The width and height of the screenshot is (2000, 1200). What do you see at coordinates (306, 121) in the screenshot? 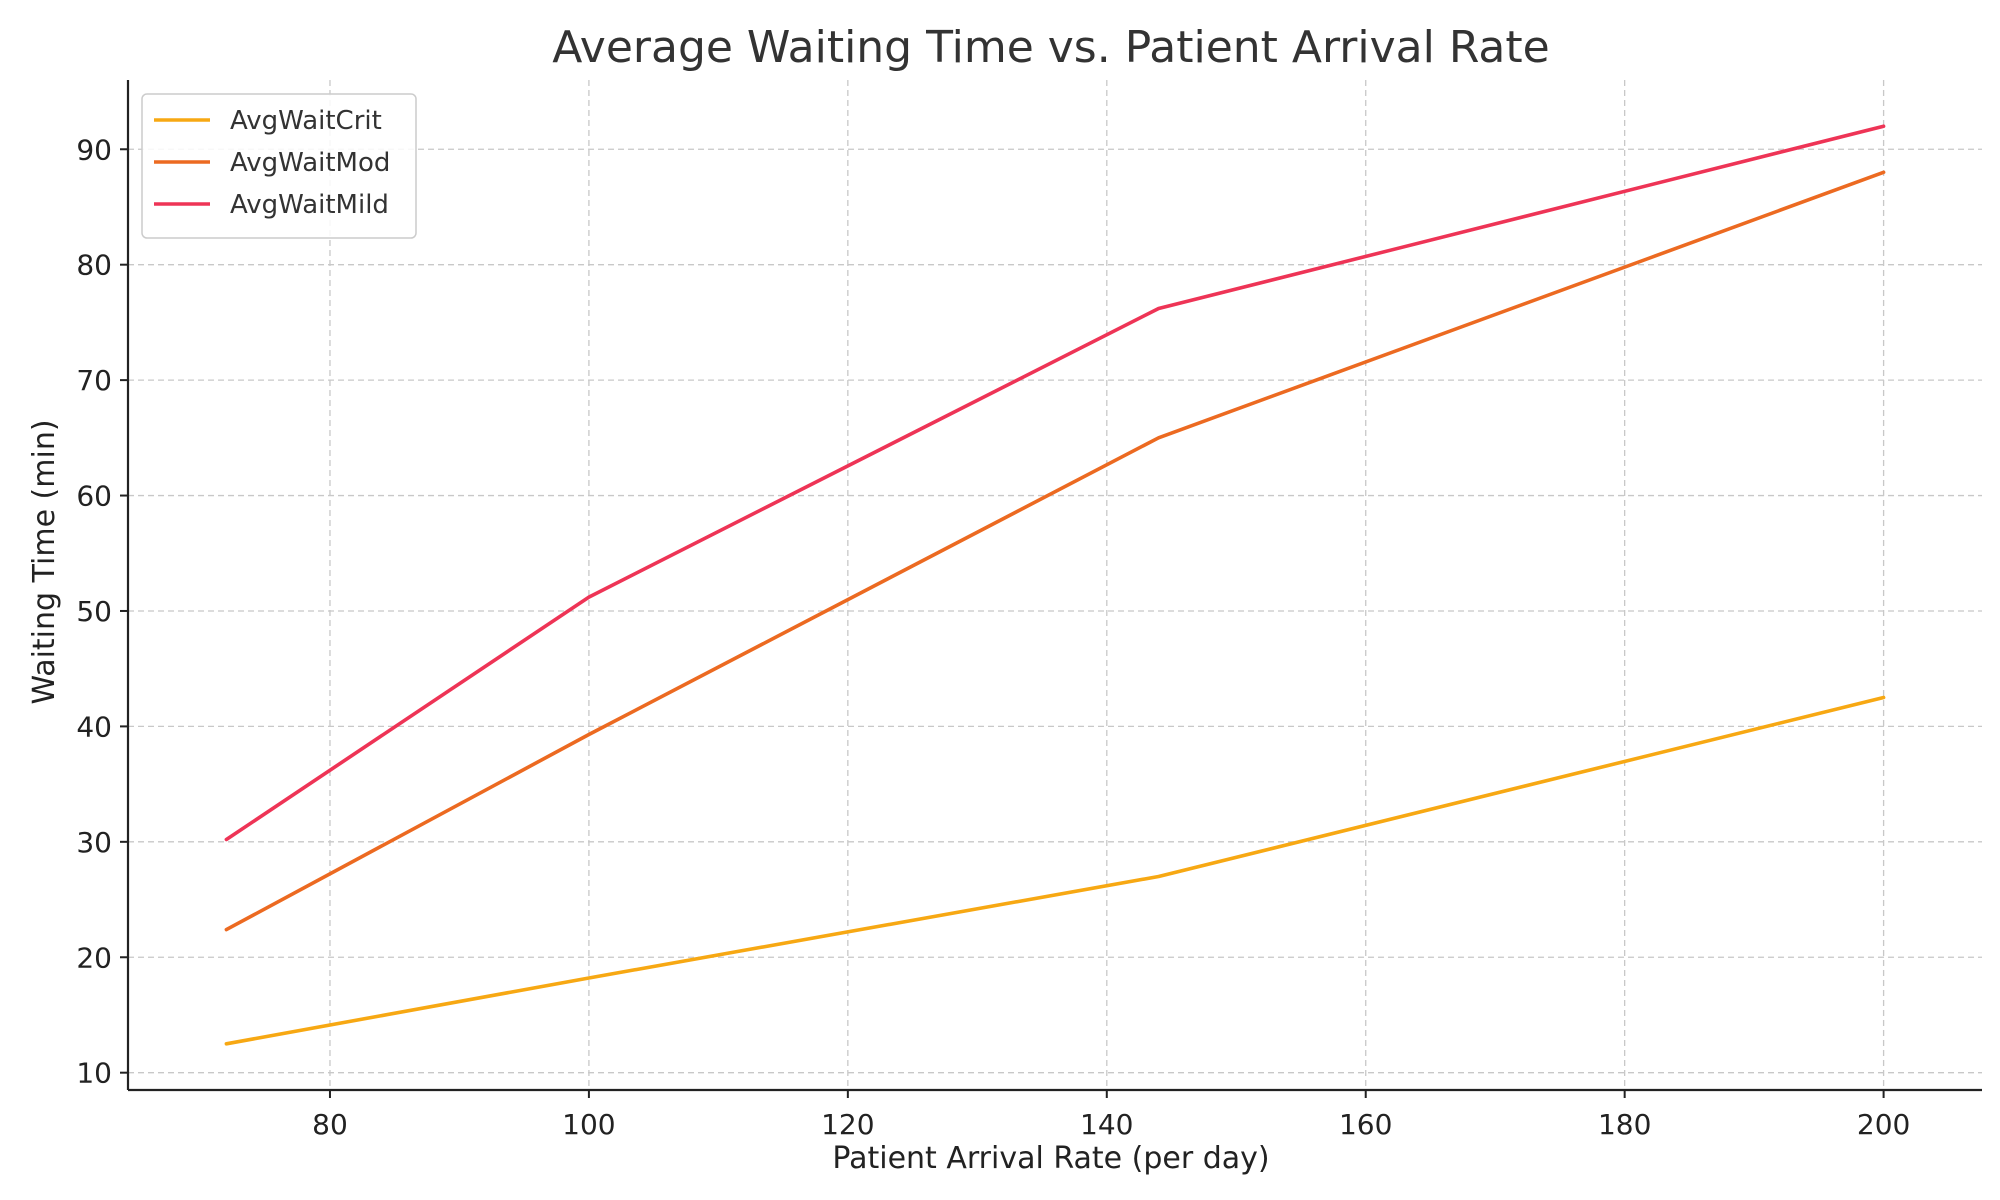
I see `legend-label-AvgWaitCrit: AvgWaitCrit` at bounding box center [306, 121].